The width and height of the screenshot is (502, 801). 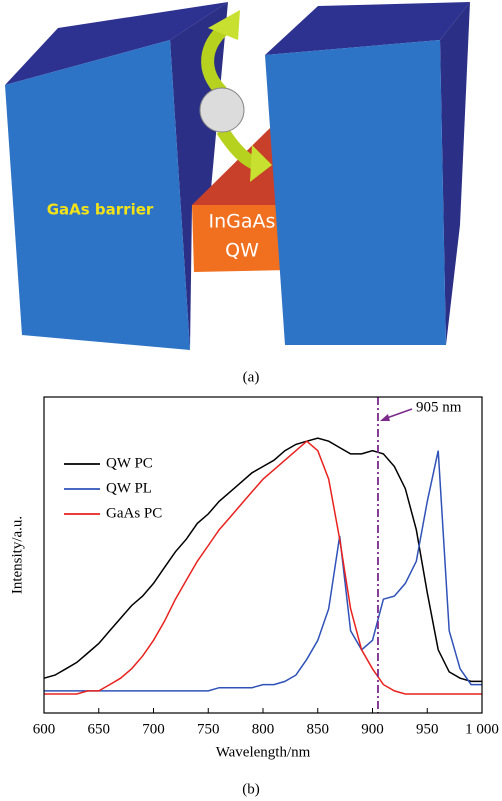 What do you see at coordinates (134, 513) in the screenshot?
I see `legend-label: GaAs PC` at bounding box center [134, 513].